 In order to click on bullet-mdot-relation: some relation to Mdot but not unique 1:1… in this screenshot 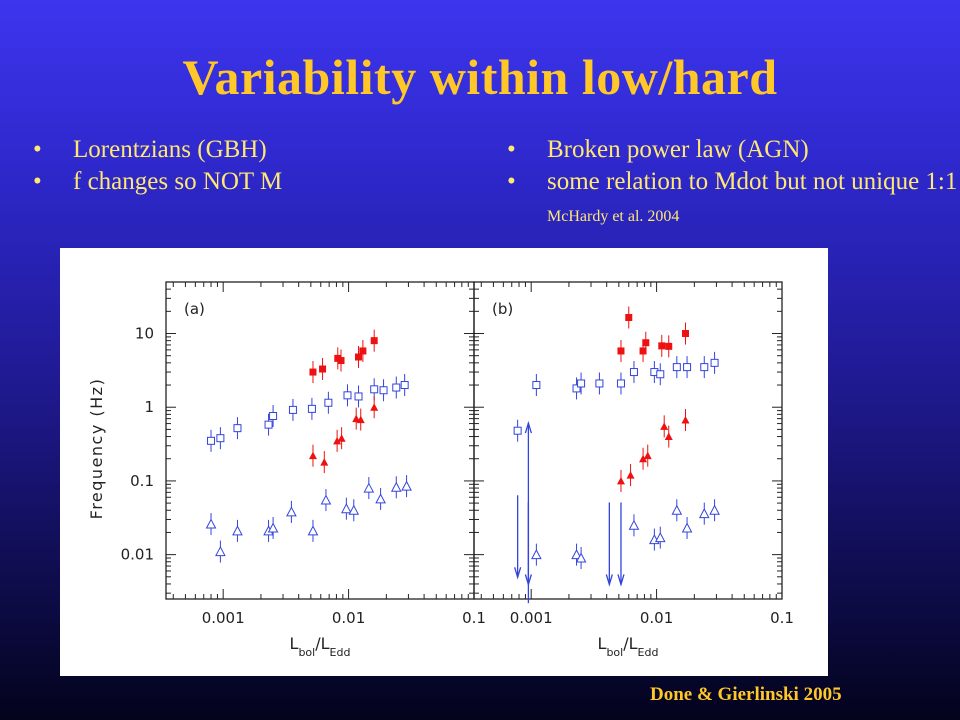, I will do `click(733, 199)`.